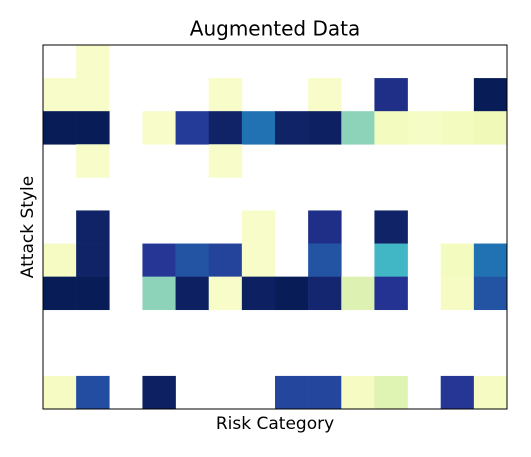 The height and width of the screenshot is (457, 531). Describe the element at coordinates (28, 227) in the screenshot. I see `y-axis-label: Attack Style` at that location.